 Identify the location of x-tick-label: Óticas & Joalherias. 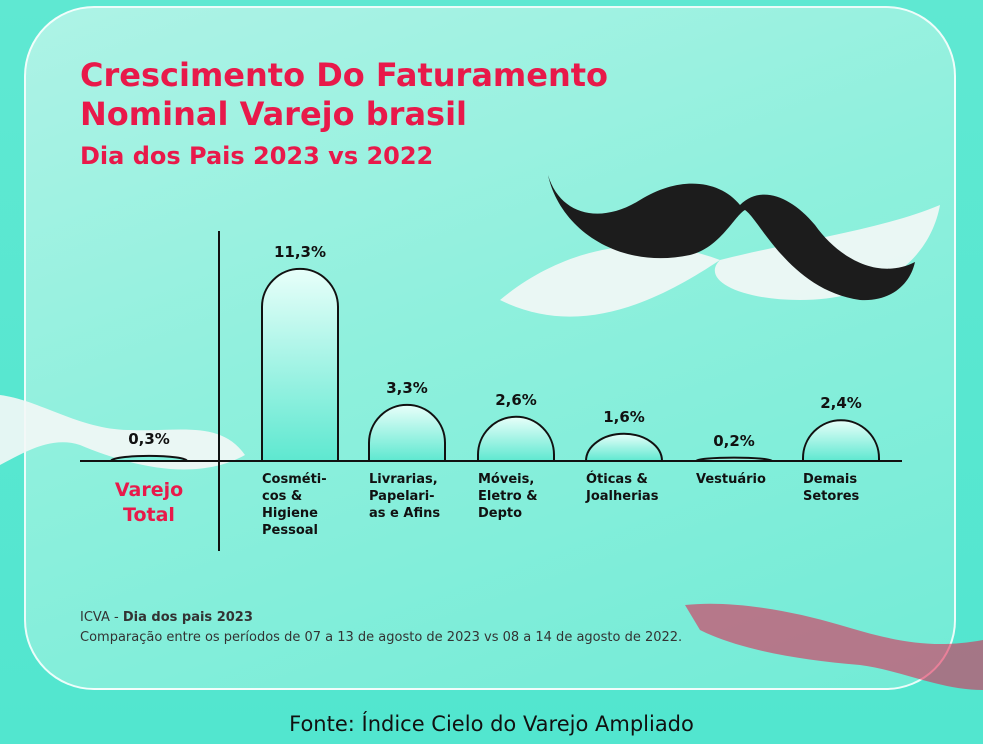
(622, 488).